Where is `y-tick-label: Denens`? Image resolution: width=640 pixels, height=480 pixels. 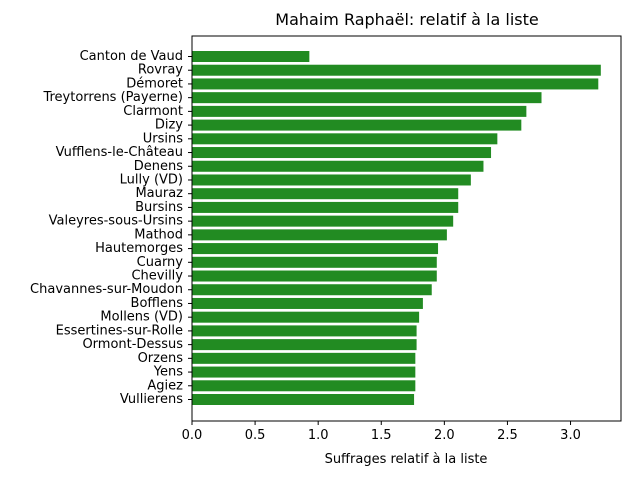 y-tick-label: Denens is located at coordinates (158, 166).